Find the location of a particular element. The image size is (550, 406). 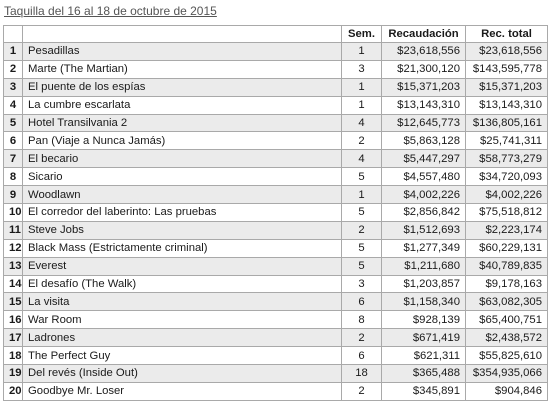

title-cell: El becario is located at coordinates (182, 159).